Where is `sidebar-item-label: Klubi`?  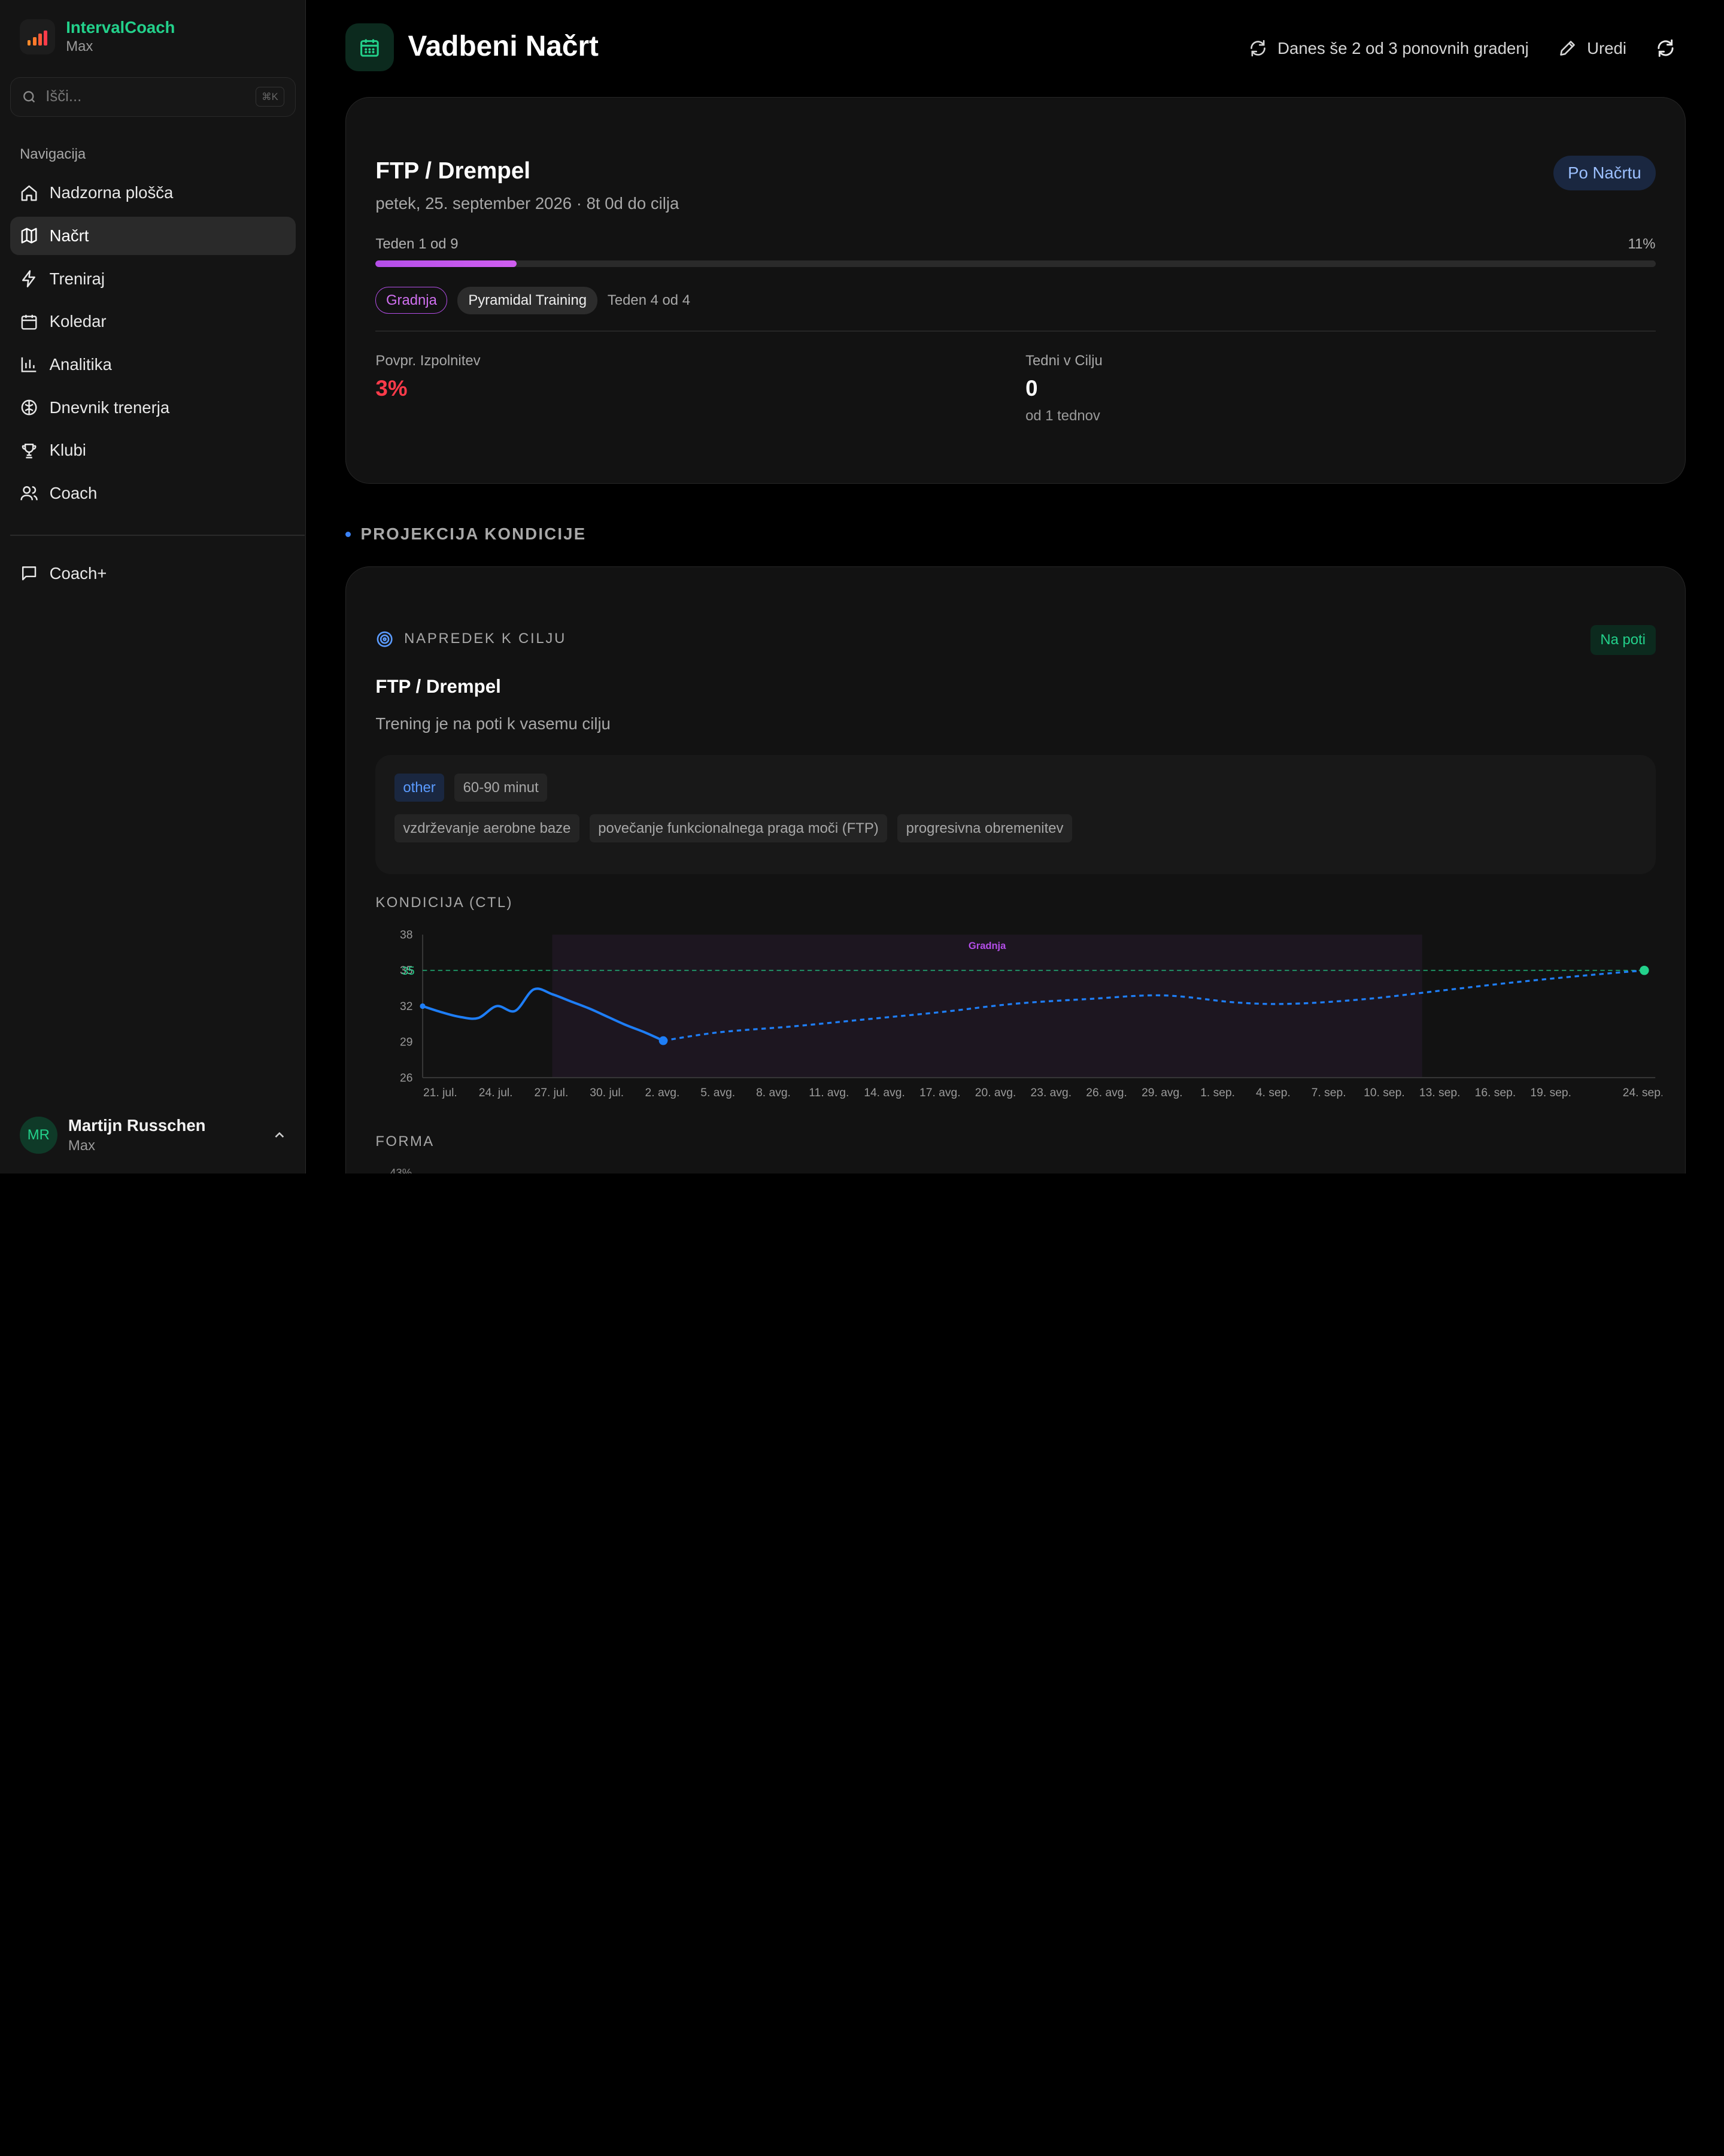
sidebar-item-label: Klubi is located at coordinates (67, 450).